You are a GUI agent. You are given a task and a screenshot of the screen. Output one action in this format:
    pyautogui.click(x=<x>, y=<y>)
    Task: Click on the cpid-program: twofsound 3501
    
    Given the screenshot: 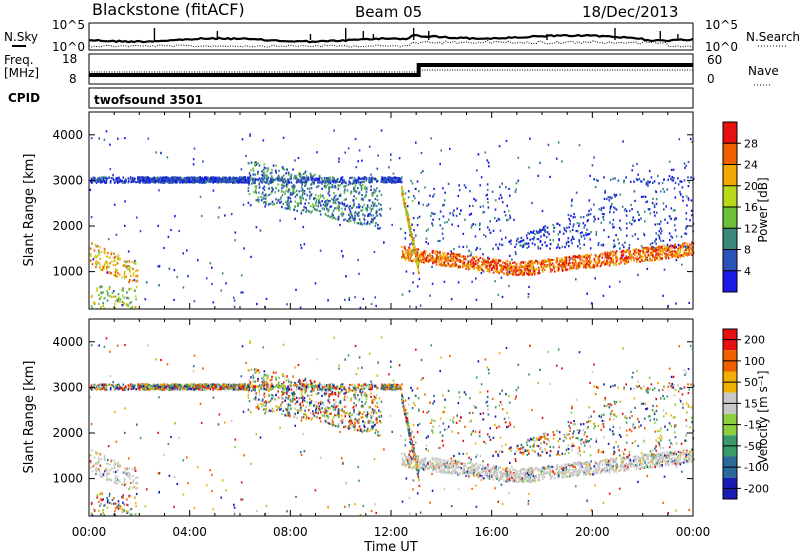 What is the action you would take?
    pyautogui.click(x=148, y=100)
    